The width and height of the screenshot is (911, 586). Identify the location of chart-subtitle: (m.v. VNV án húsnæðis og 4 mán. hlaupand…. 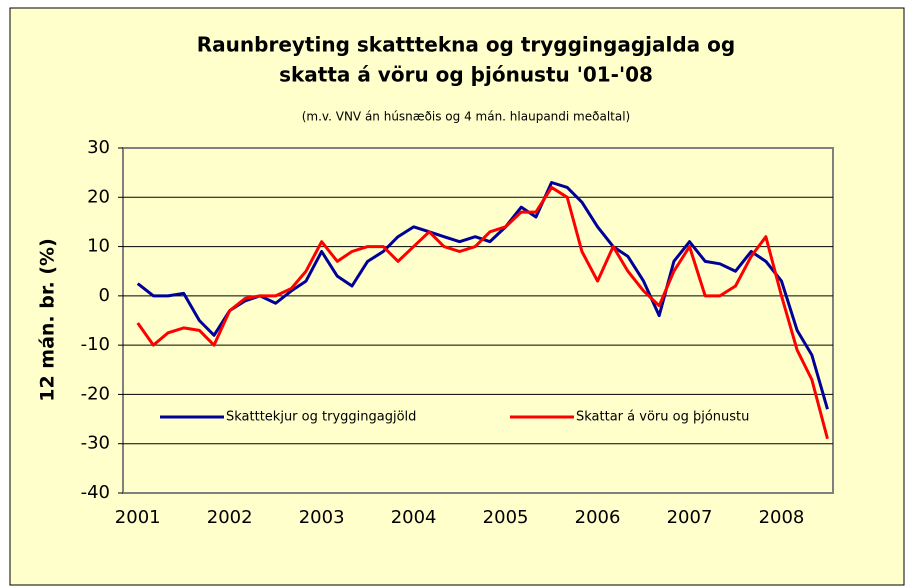
(466, 117).